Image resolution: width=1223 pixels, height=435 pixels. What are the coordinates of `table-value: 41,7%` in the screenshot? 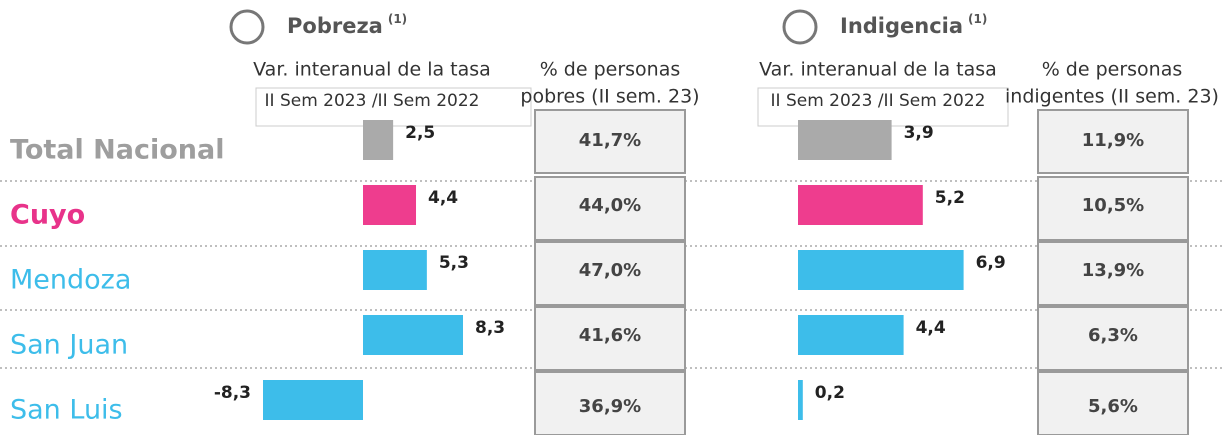 It's located at (610, 140).